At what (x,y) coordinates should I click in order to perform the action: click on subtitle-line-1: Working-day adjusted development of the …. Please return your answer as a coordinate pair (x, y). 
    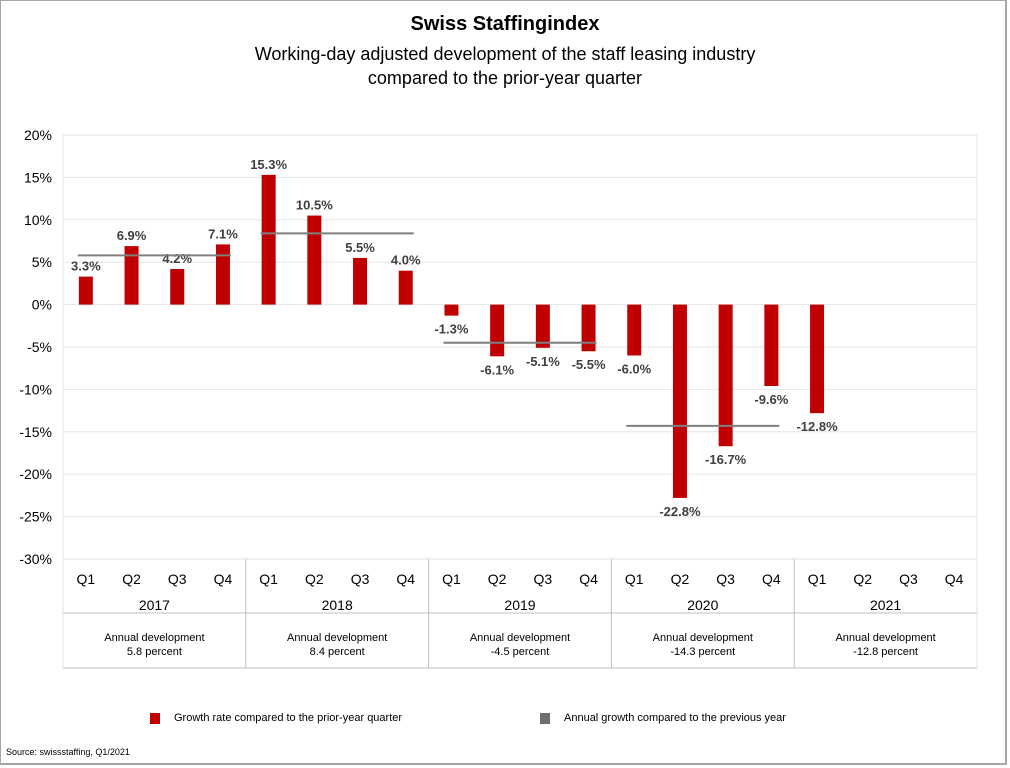
    Looking at the image, I should click on (505, 54).